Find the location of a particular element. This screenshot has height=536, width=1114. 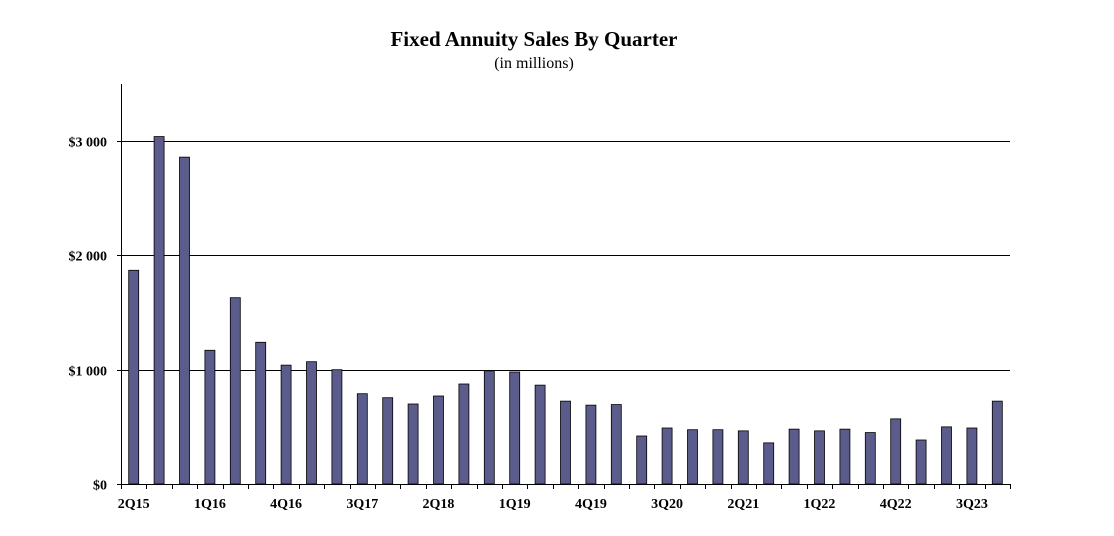

bar-4Q21 is located at coordinates (794, 456).